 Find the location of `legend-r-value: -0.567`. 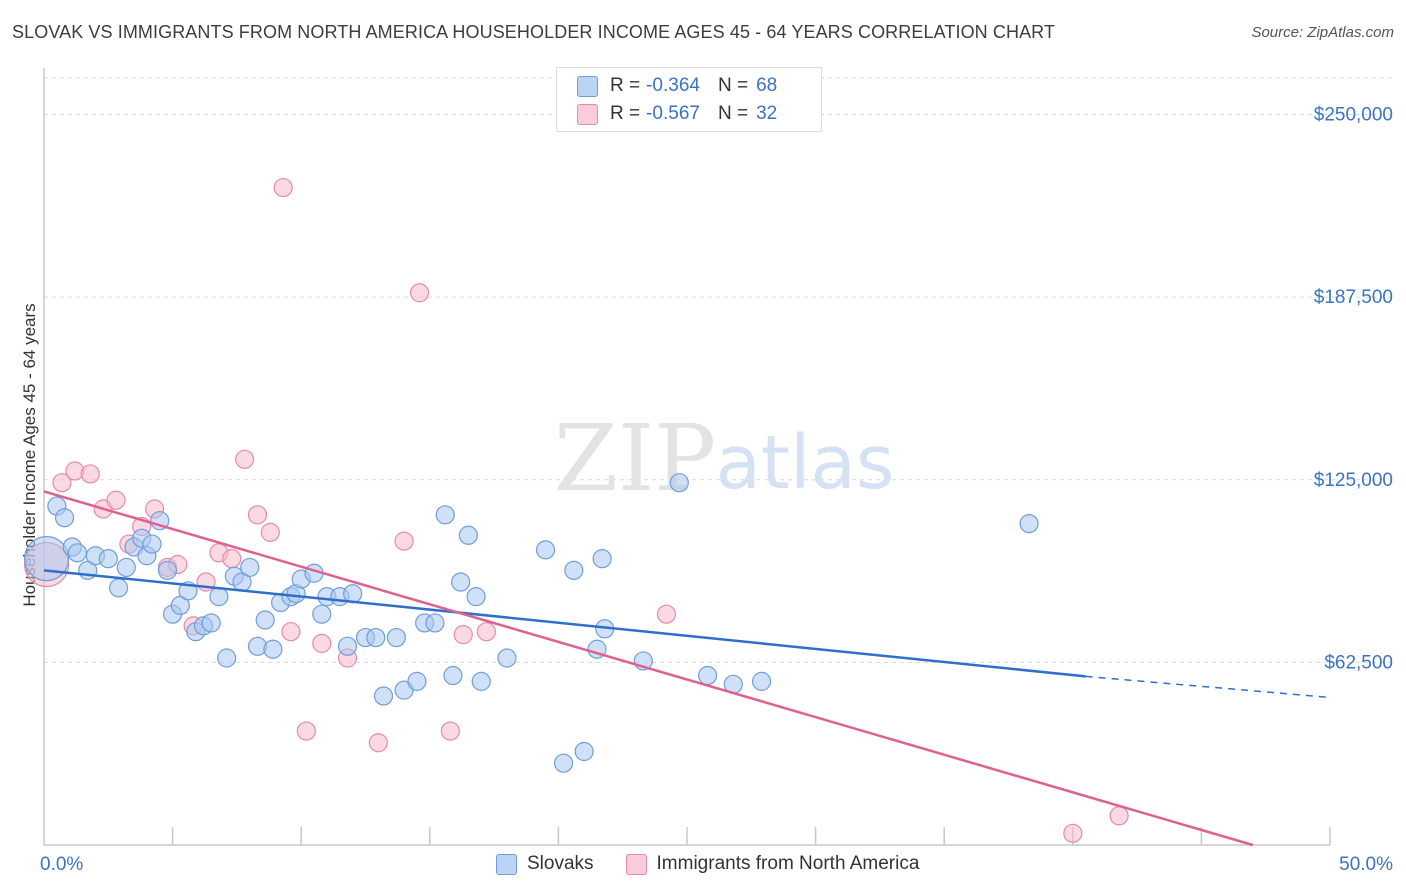

legend-r-value: -0.567 is located at coordinates (673, 113).